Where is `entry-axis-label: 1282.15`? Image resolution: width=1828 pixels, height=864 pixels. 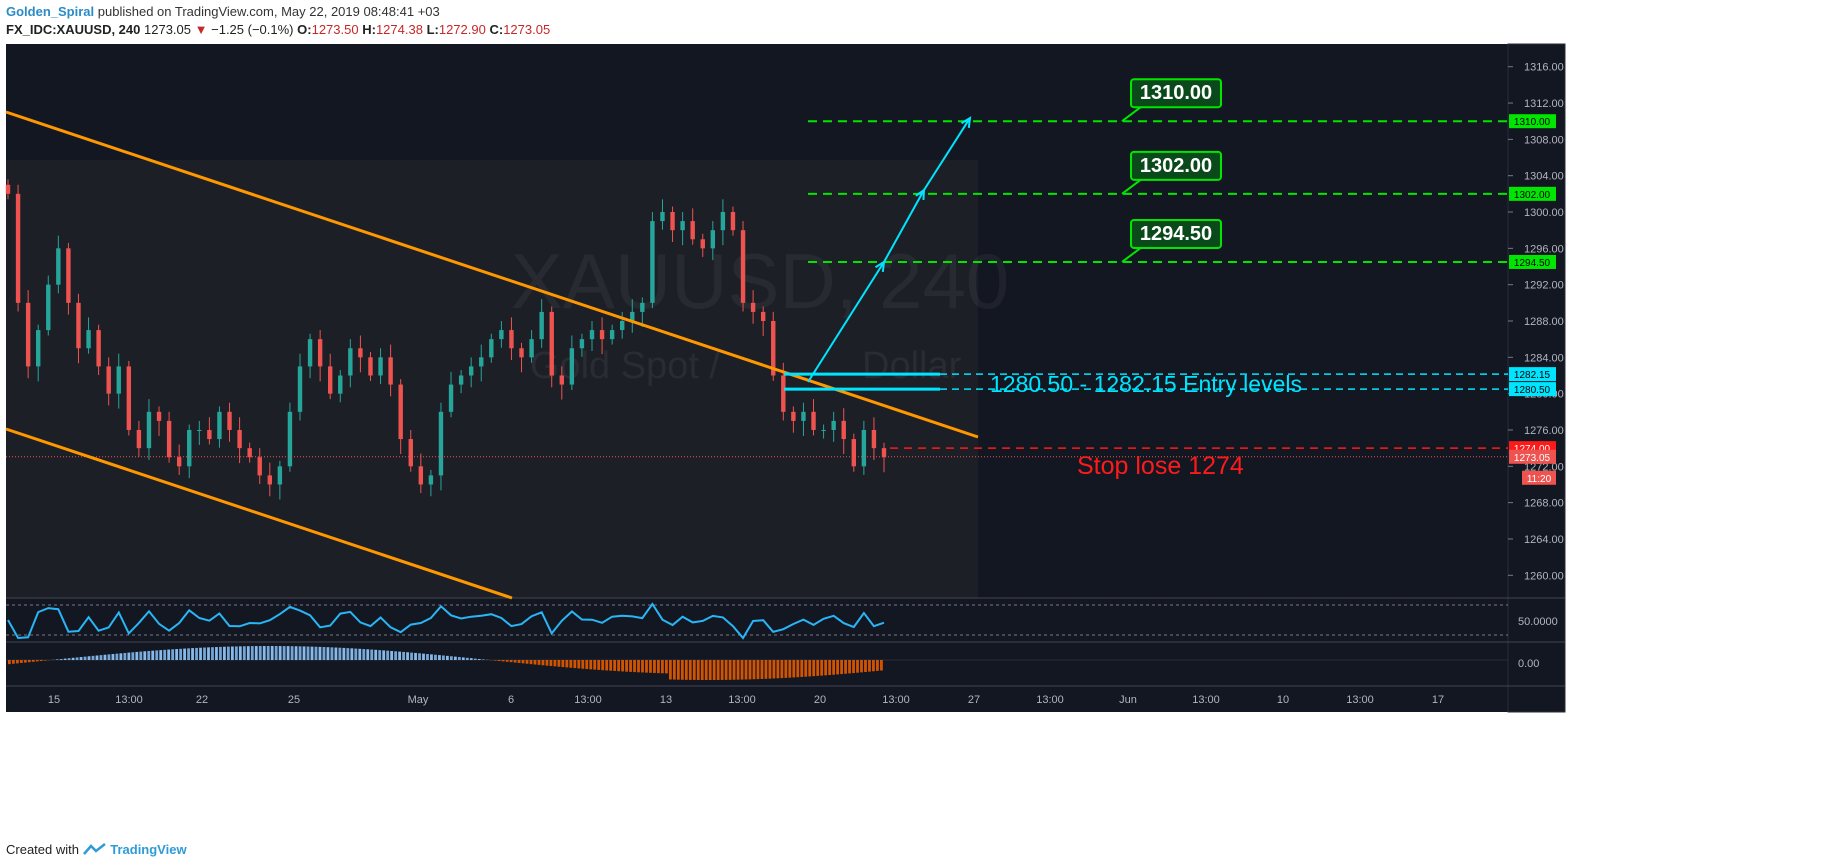 entry-axis-label: 1282.15 is located at coordinates (1532, 375).